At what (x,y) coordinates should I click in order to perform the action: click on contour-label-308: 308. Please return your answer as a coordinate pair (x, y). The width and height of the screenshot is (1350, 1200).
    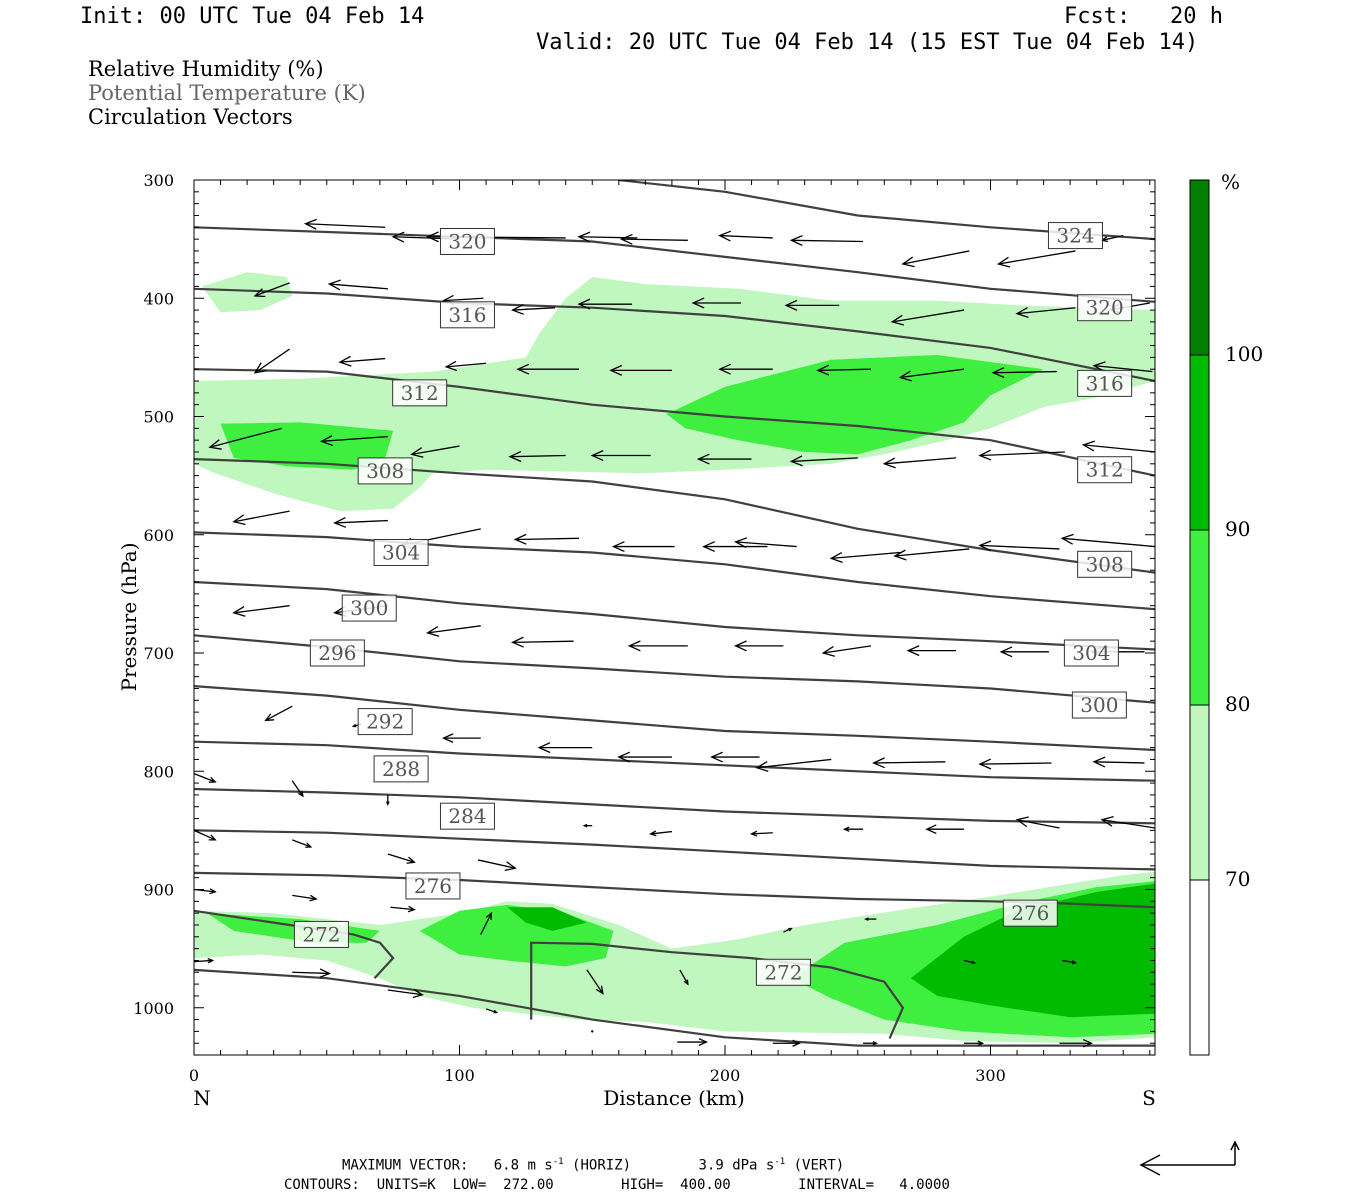
    Looking at the image, I should click on (1105, 564).